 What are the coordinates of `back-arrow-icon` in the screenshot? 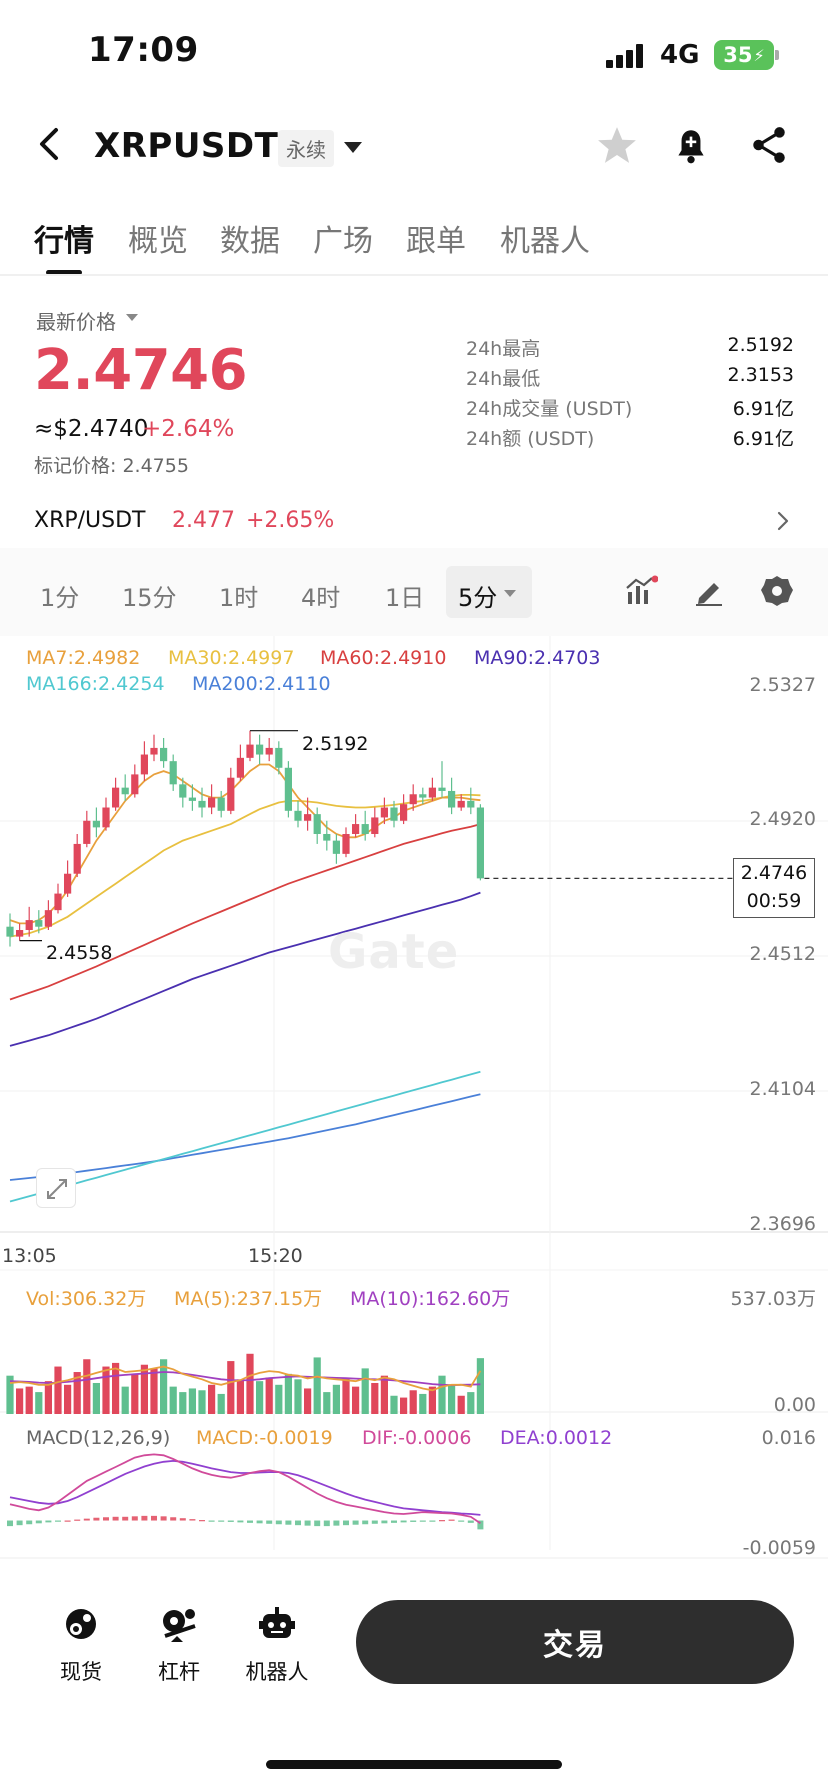 It's located at (50, 144).